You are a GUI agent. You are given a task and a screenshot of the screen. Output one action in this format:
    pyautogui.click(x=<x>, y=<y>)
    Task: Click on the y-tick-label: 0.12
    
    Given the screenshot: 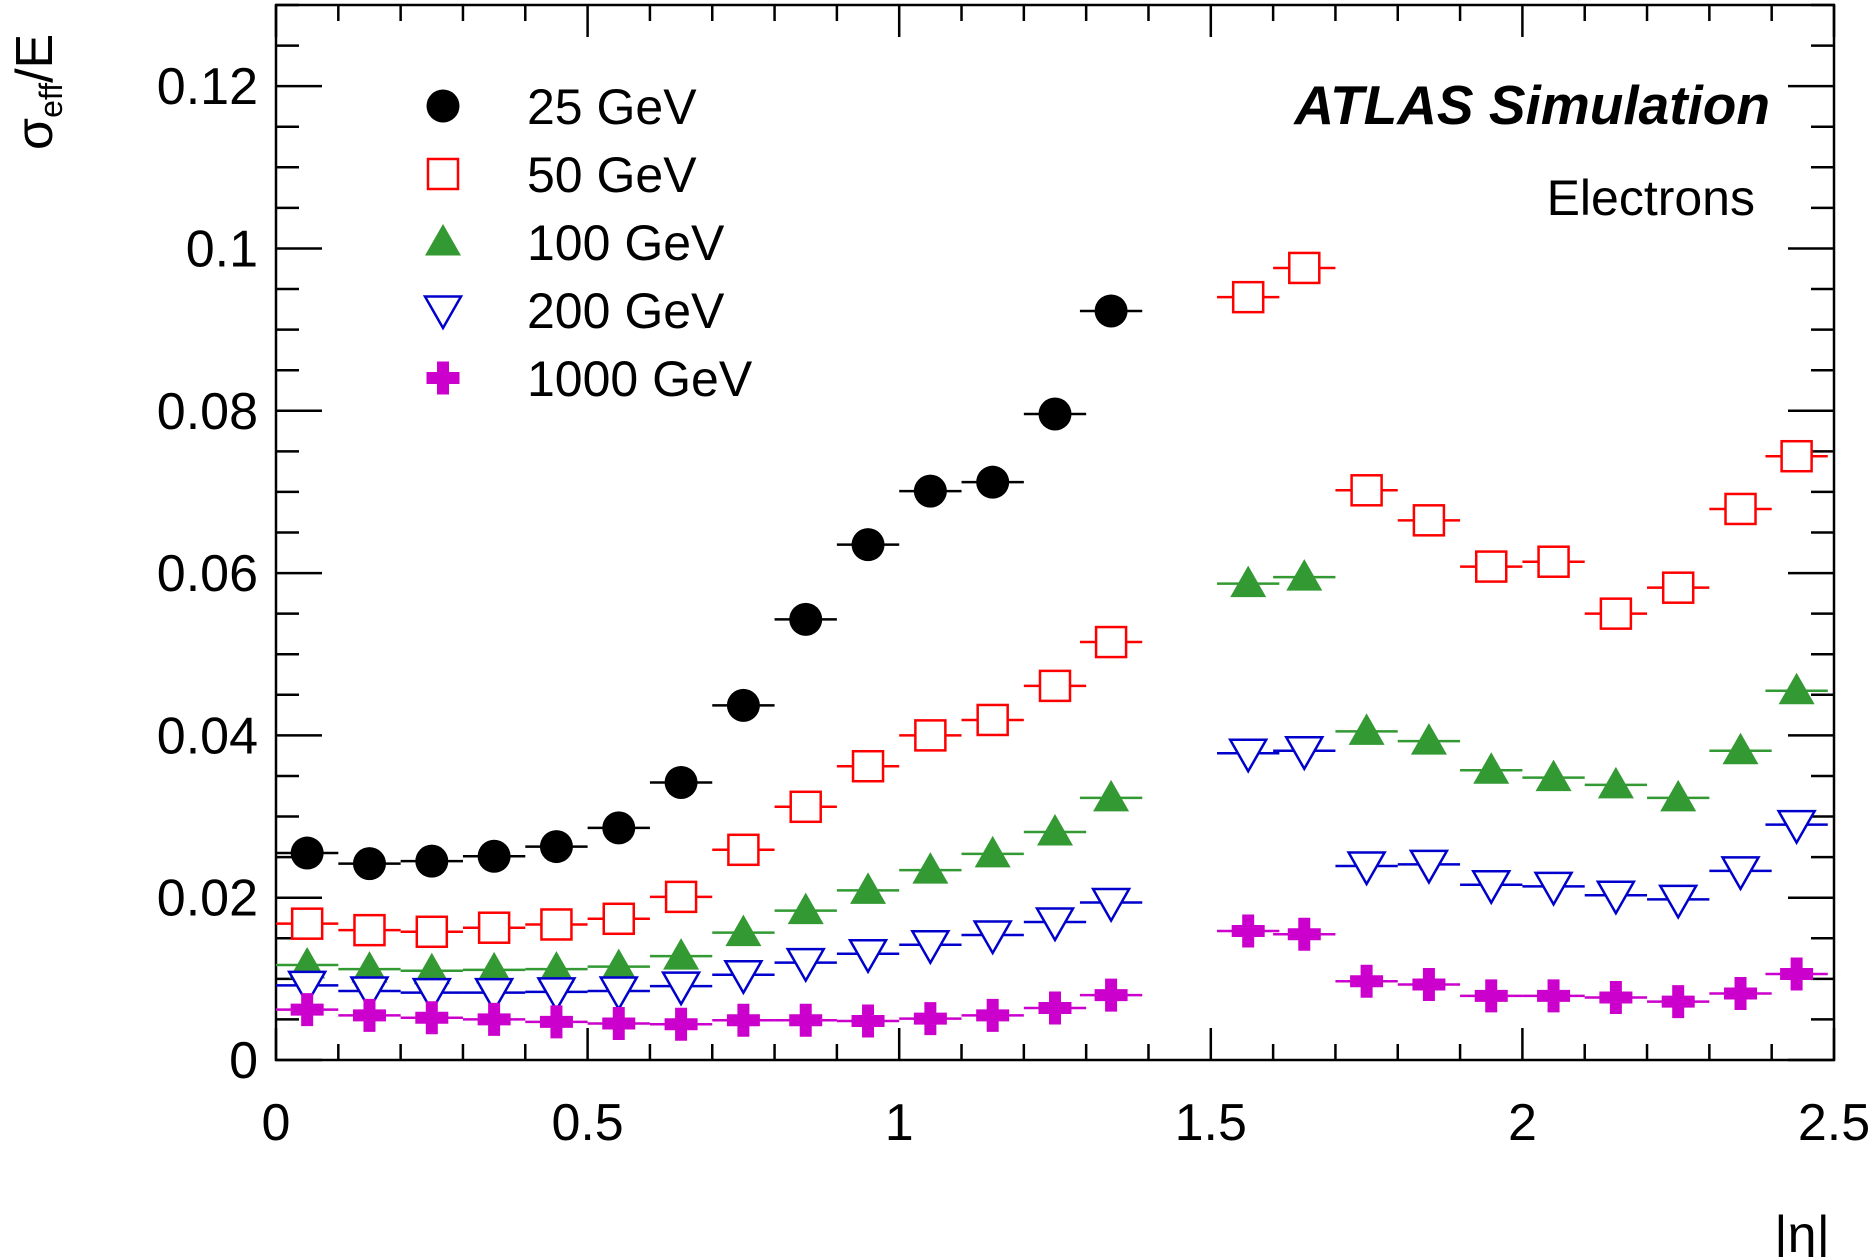 What is the action you would take?
    pyautogui.click(x=207, y=87)
    